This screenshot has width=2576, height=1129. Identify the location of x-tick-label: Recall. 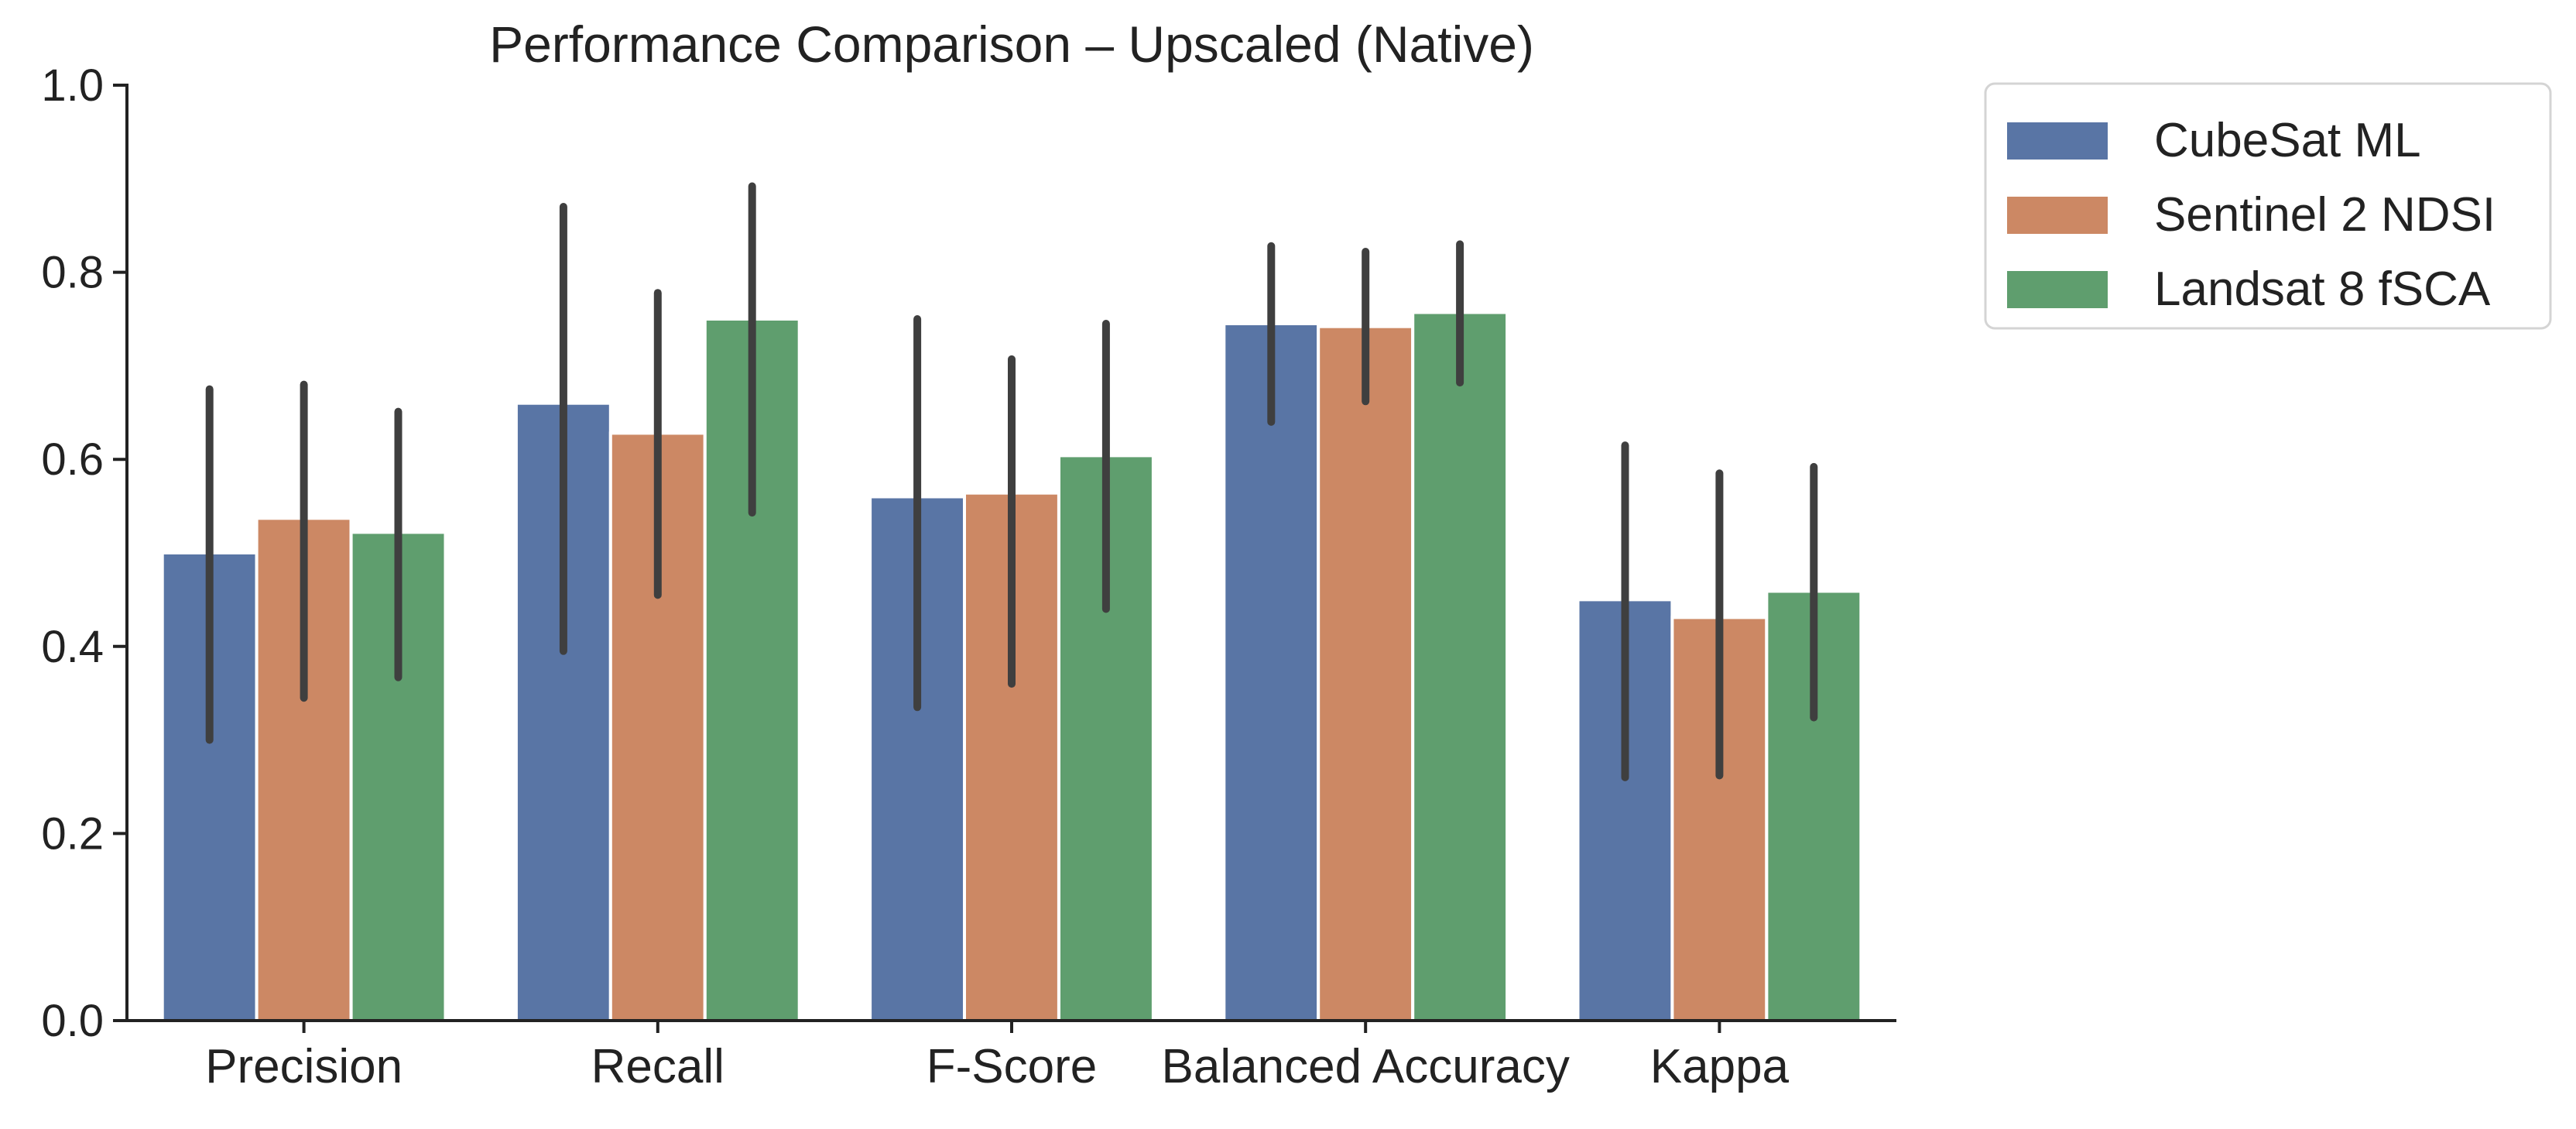
(658, 1066).